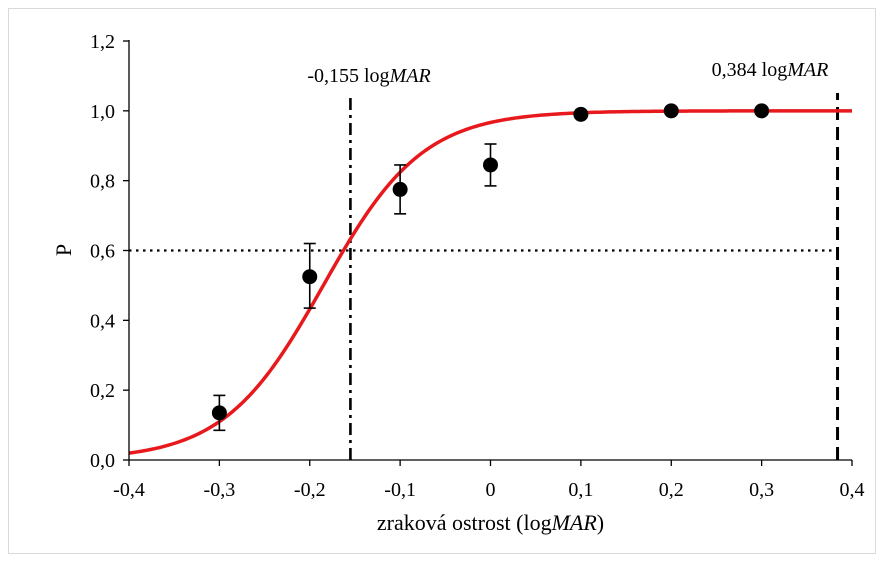  I want to click on x-tick-label: -0,2, so click(310, 490).